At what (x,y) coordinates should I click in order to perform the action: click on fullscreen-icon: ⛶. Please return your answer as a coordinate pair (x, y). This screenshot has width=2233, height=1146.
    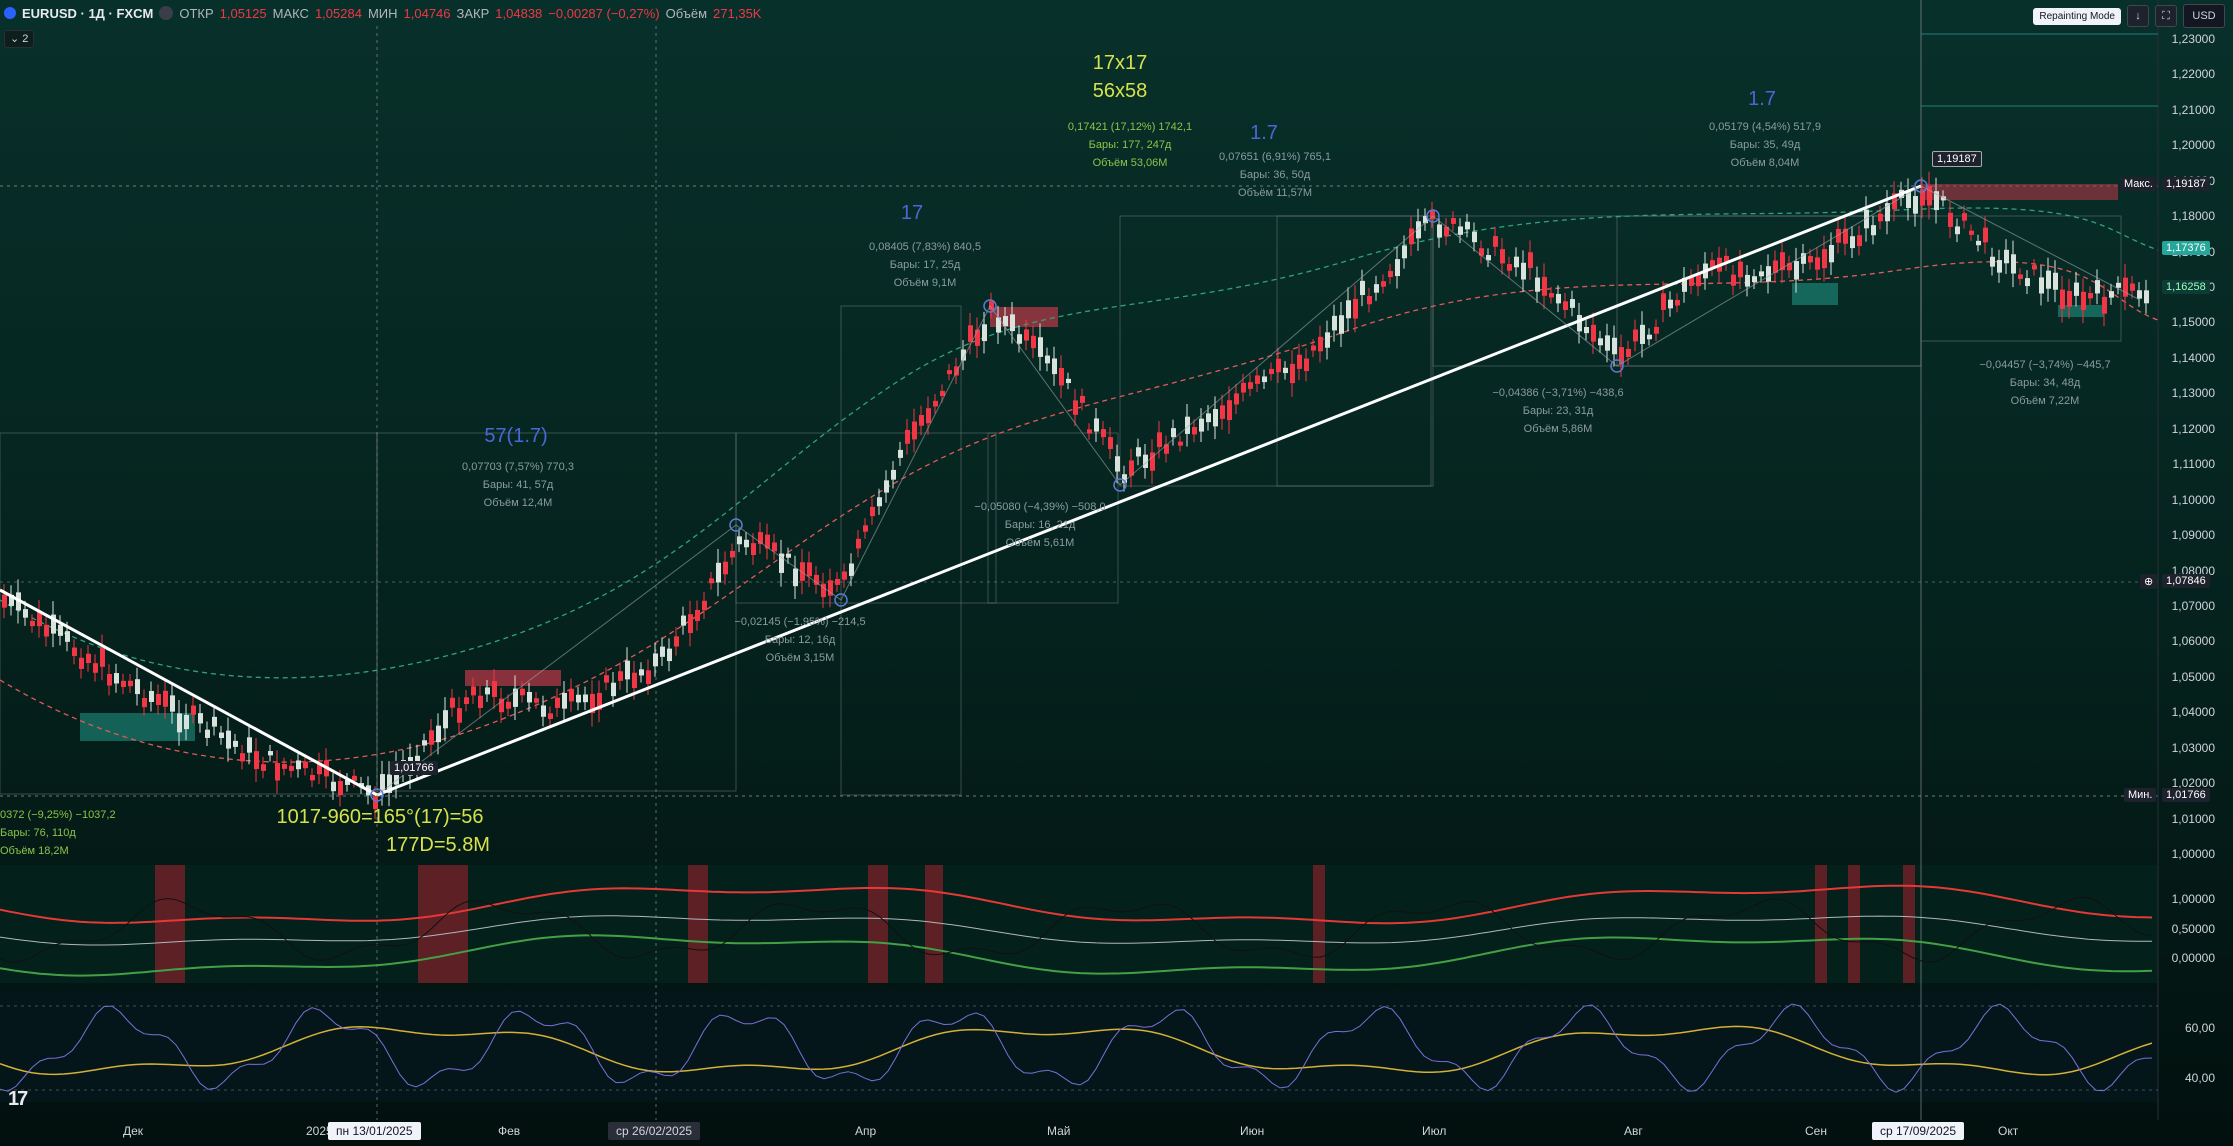
    Looking at the image, I should click on (2166, 16).